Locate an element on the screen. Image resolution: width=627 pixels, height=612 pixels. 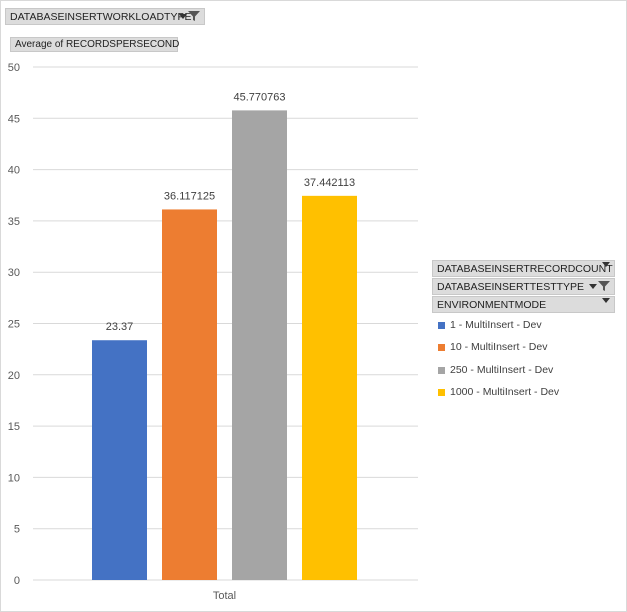
y-tick-label: 0 is located at coordinates (17, 581).